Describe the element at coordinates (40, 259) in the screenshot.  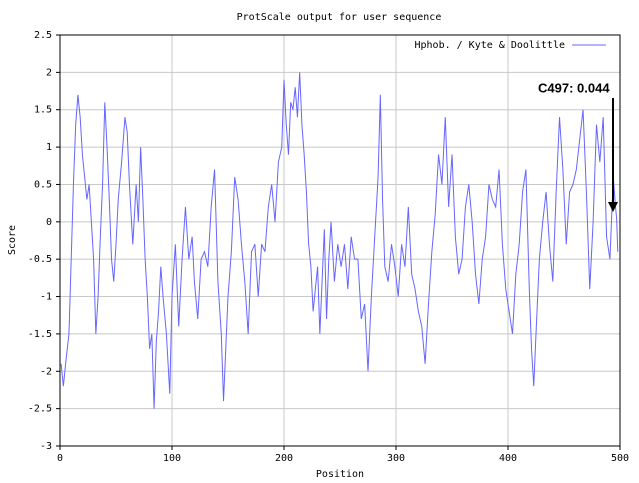
I see `y-tick-label: -0.5` at that location.